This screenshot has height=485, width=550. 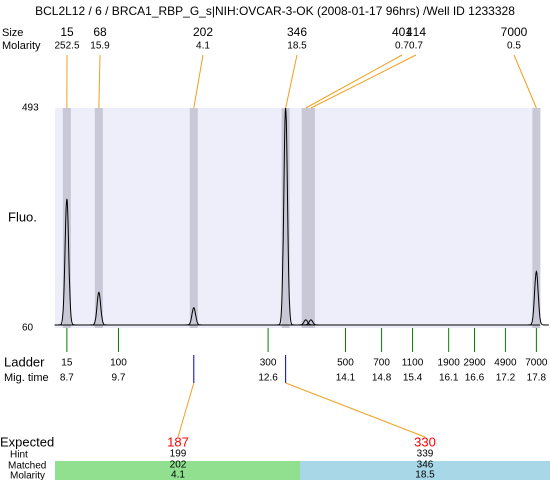 I want to click on ladder-size: 500, so click(x=345, y=363).